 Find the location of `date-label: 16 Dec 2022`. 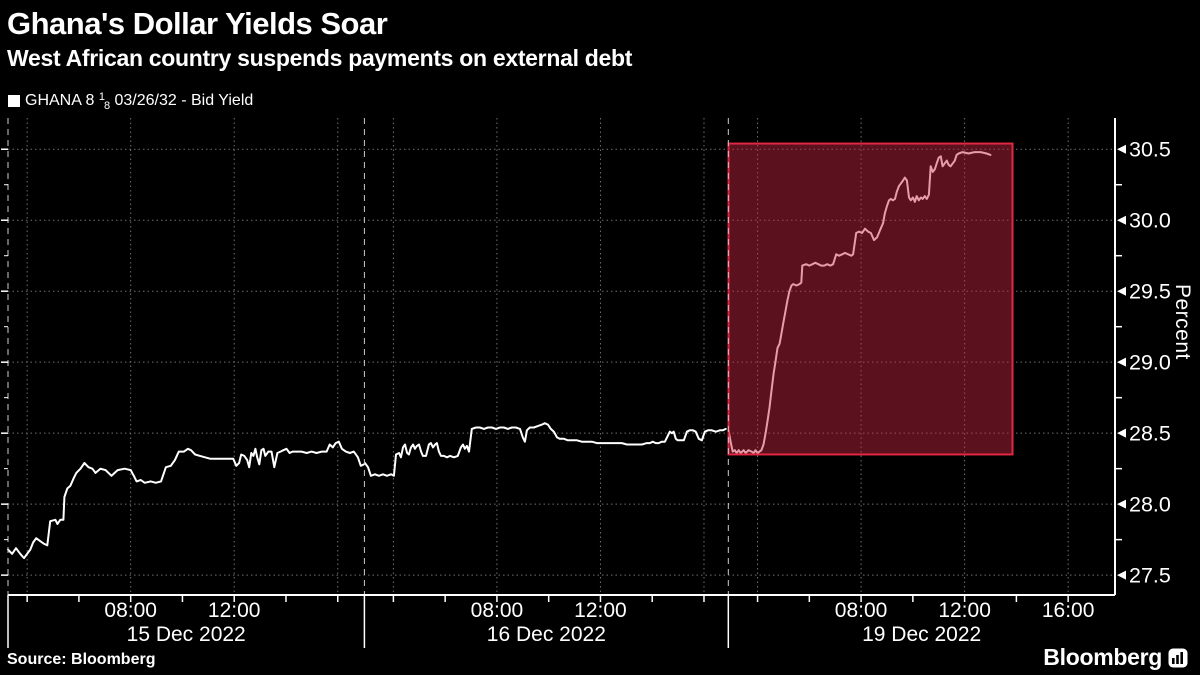

date-label: 16 Dec 2022 is located at coordinates (546, 634).